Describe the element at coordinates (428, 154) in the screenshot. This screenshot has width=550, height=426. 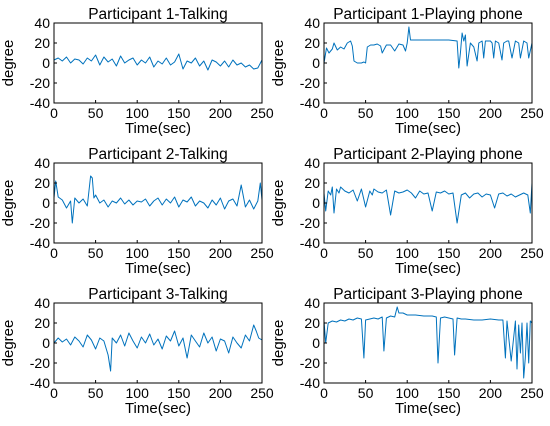
I see `chart-title: Participant 2-Playing phone` at that location.